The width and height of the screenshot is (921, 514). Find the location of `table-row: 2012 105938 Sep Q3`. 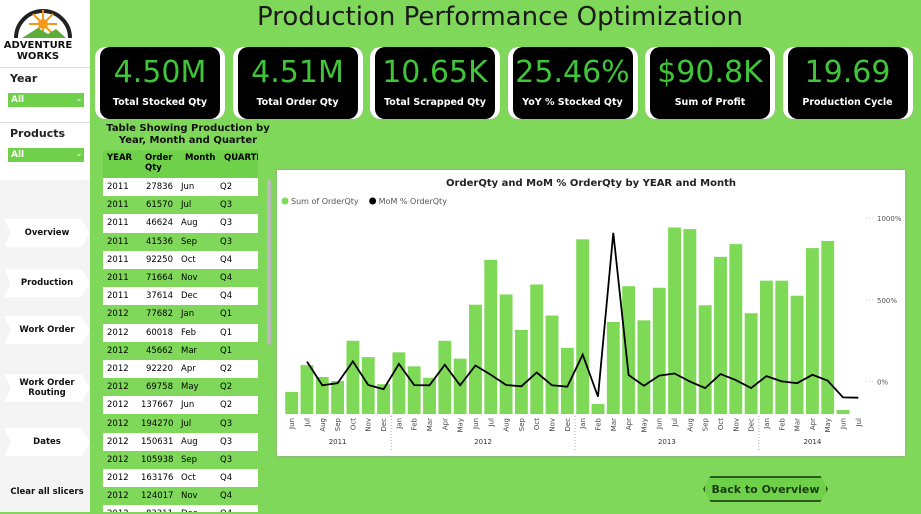

table-row: 2012 105938 Sep Q3 is located at coordinates (180, 459).